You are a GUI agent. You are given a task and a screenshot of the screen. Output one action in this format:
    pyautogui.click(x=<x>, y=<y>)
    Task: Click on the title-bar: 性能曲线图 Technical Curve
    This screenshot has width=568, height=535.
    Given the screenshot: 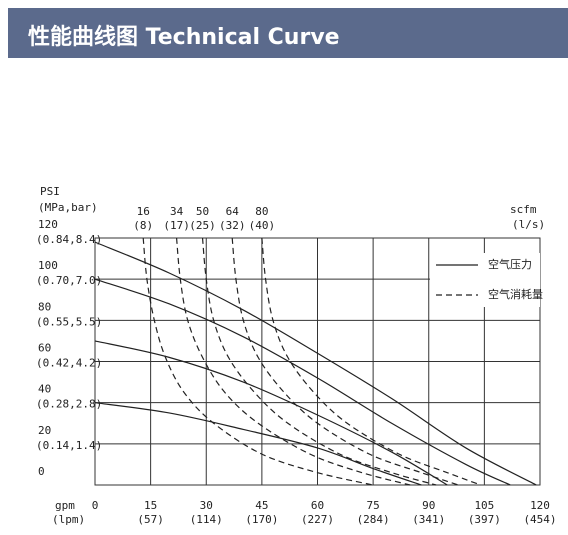 What is the action you would take?
    pyautogui.click(x=288, y=33)
    